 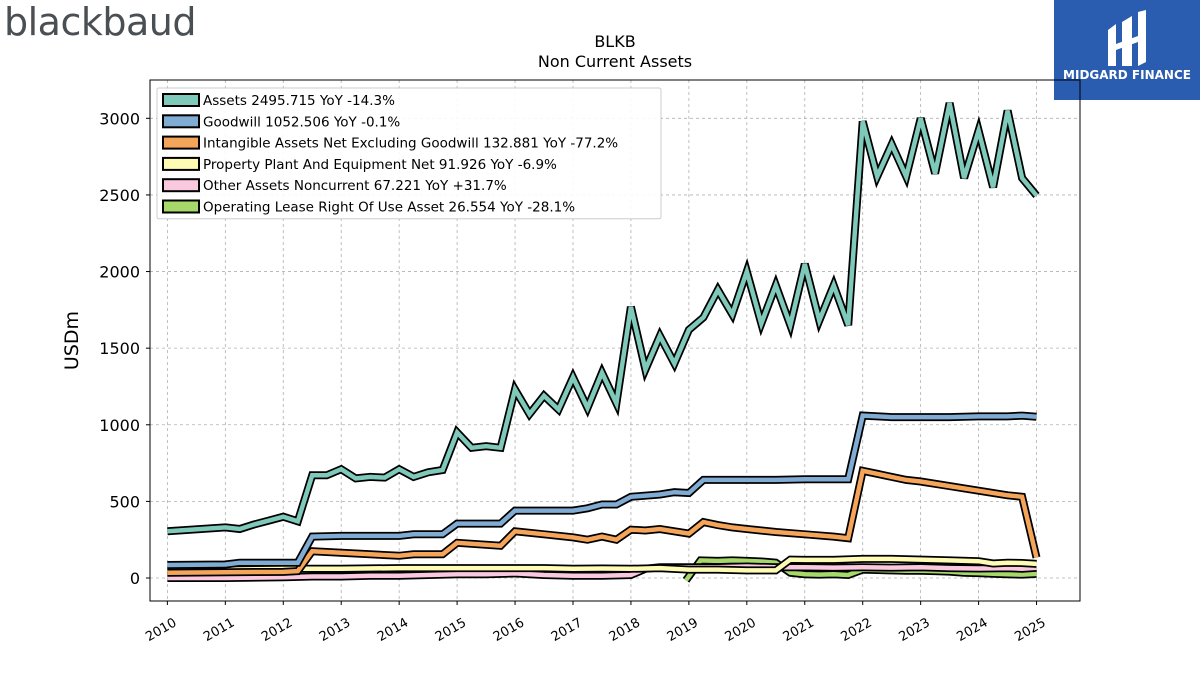 I want to click on x-tick-label: 2025, so click(x=1030, y=630).